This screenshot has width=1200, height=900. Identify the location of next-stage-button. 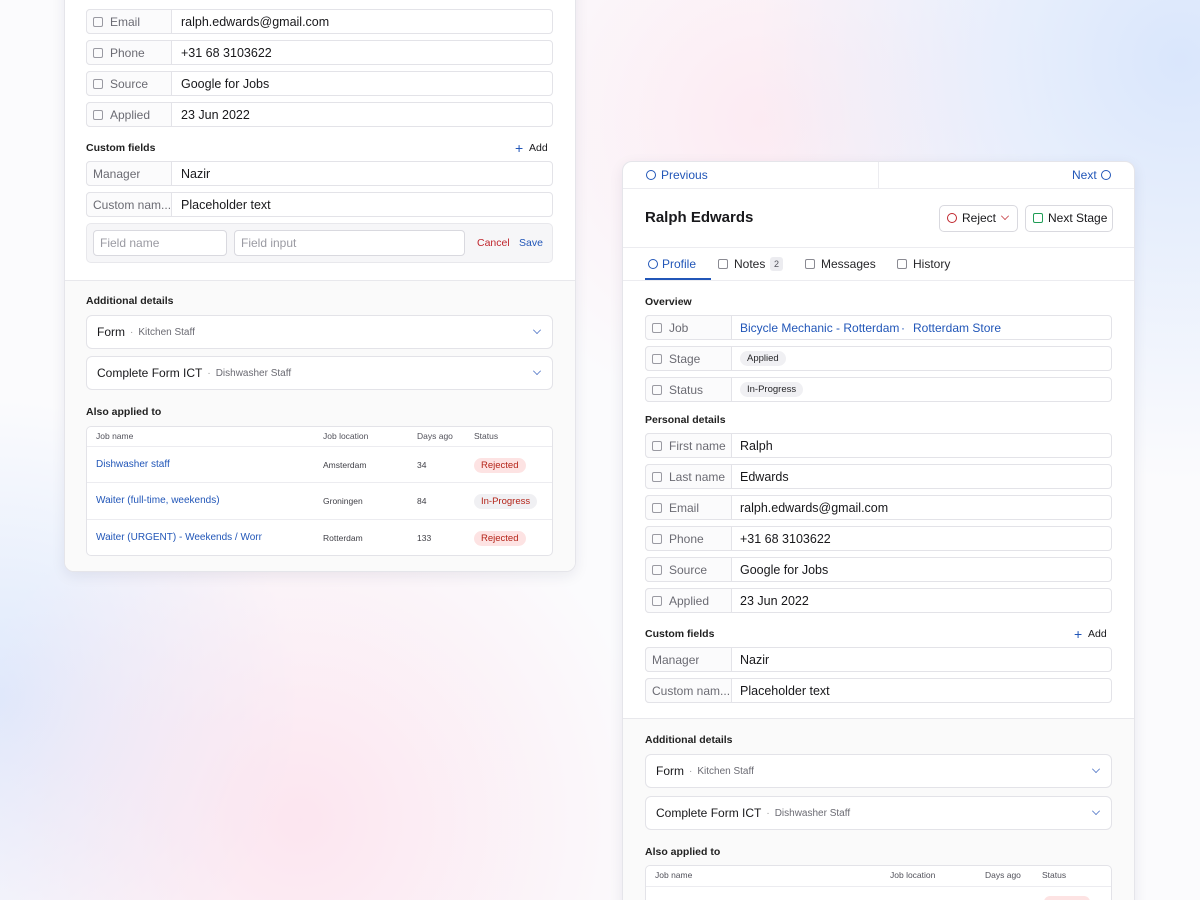
(1069, 218).